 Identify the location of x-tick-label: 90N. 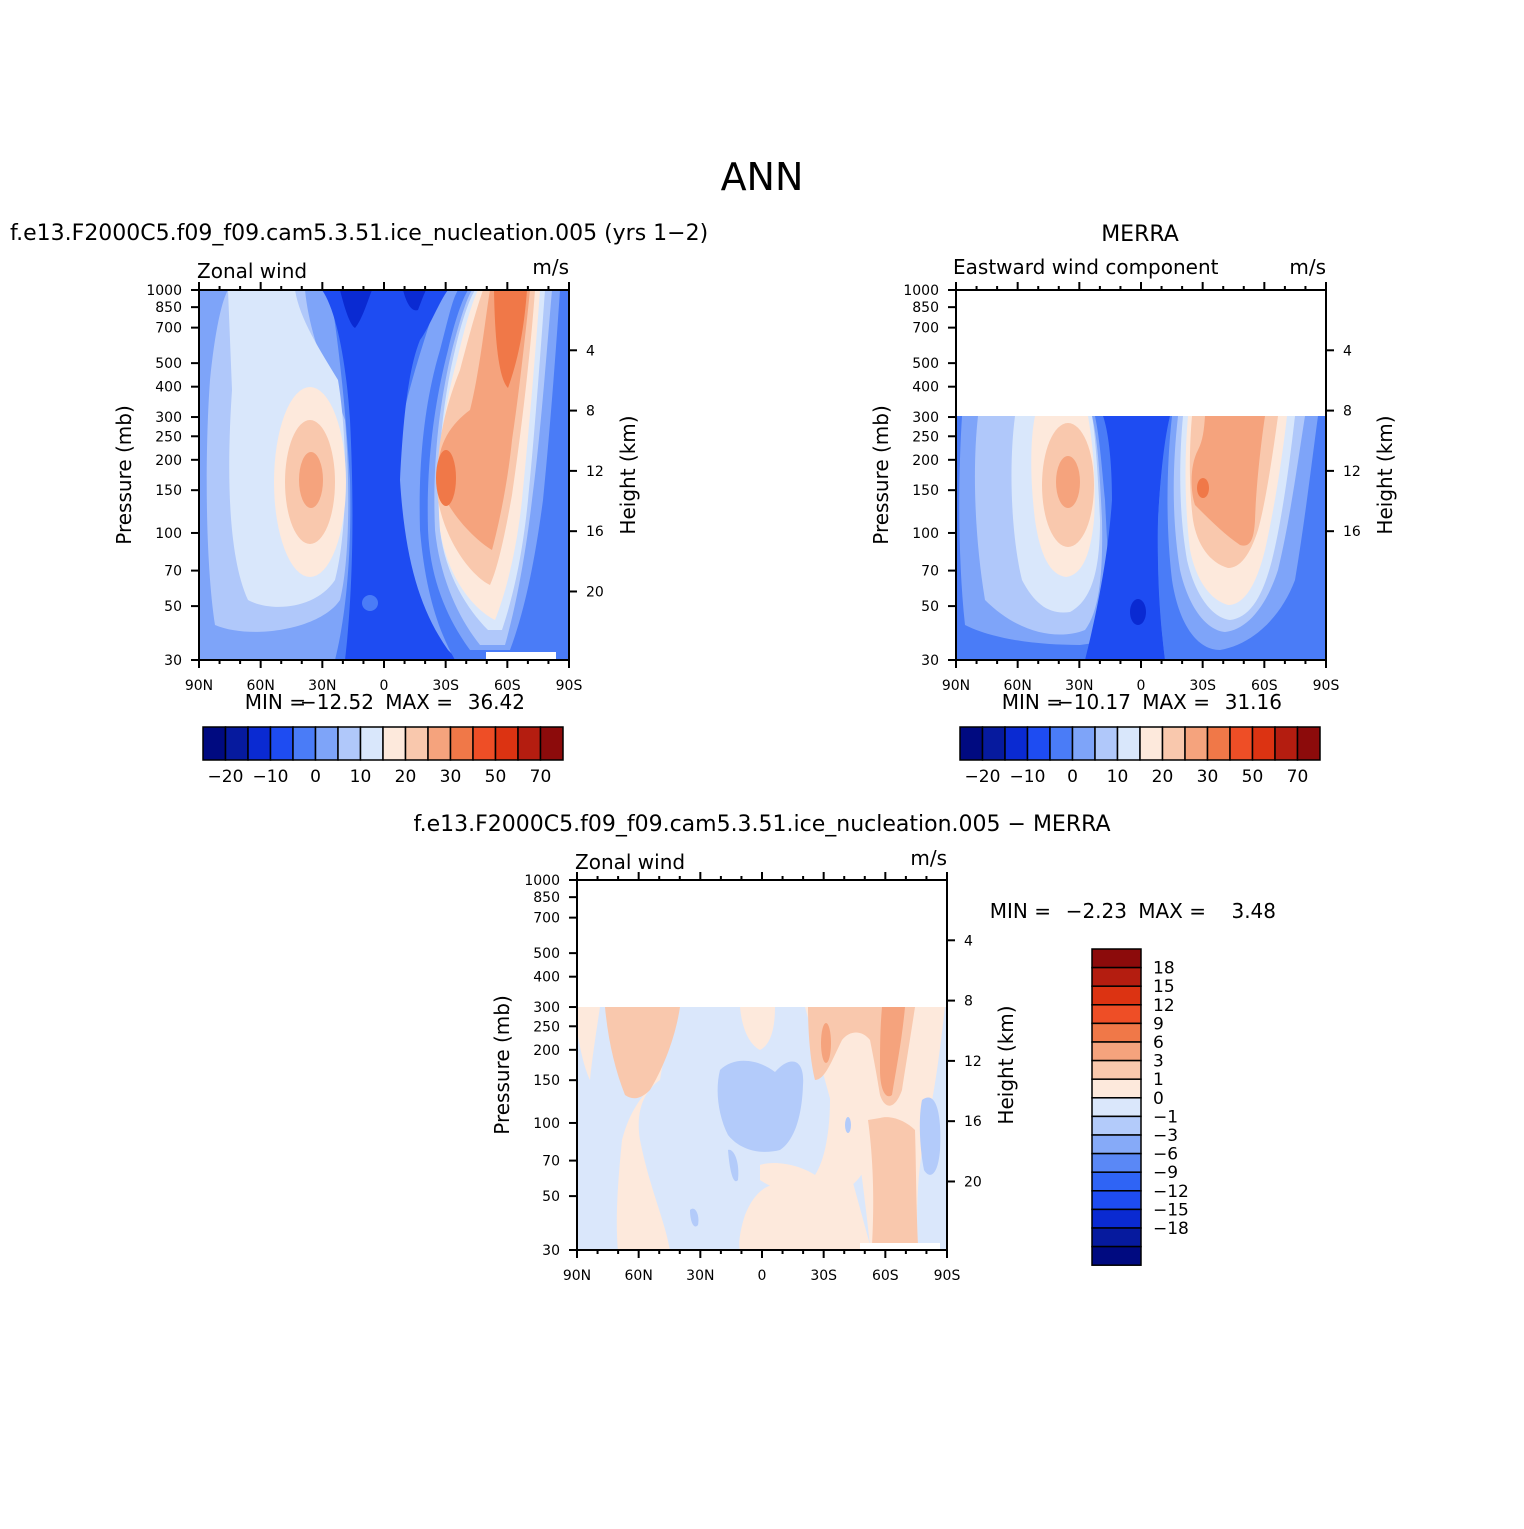
(199, 686).